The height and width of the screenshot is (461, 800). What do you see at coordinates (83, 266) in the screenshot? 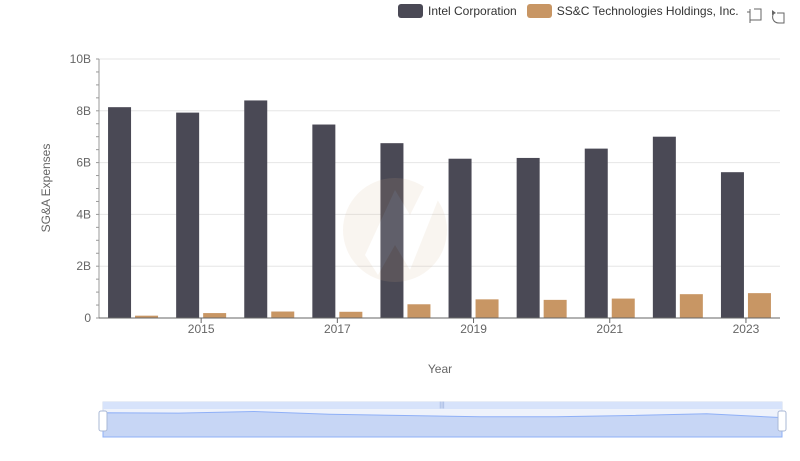
I see `y-tick-label: 2B` at bounding box center [83, 266].